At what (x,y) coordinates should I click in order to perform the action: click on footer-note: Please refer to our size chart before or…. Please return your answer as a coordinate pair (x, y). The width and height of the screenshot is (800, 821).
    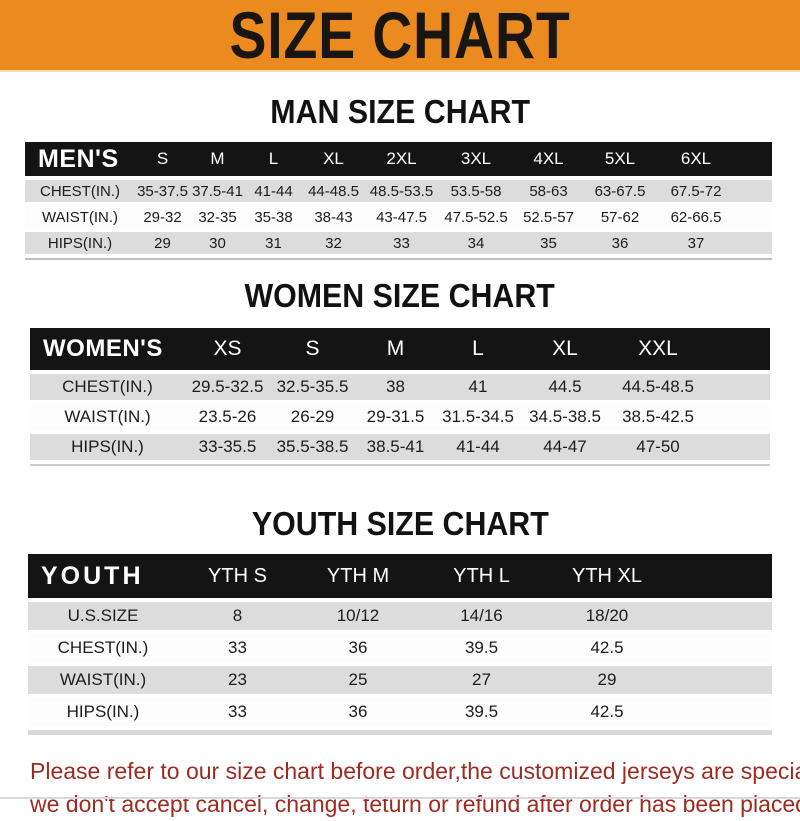
    Looking at the image, I should click on (415, 788).